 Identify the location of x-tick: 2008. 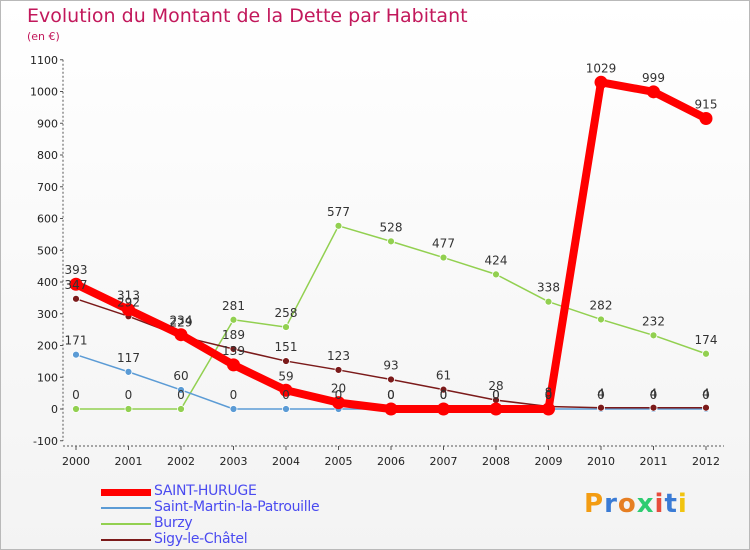
(496, 457).